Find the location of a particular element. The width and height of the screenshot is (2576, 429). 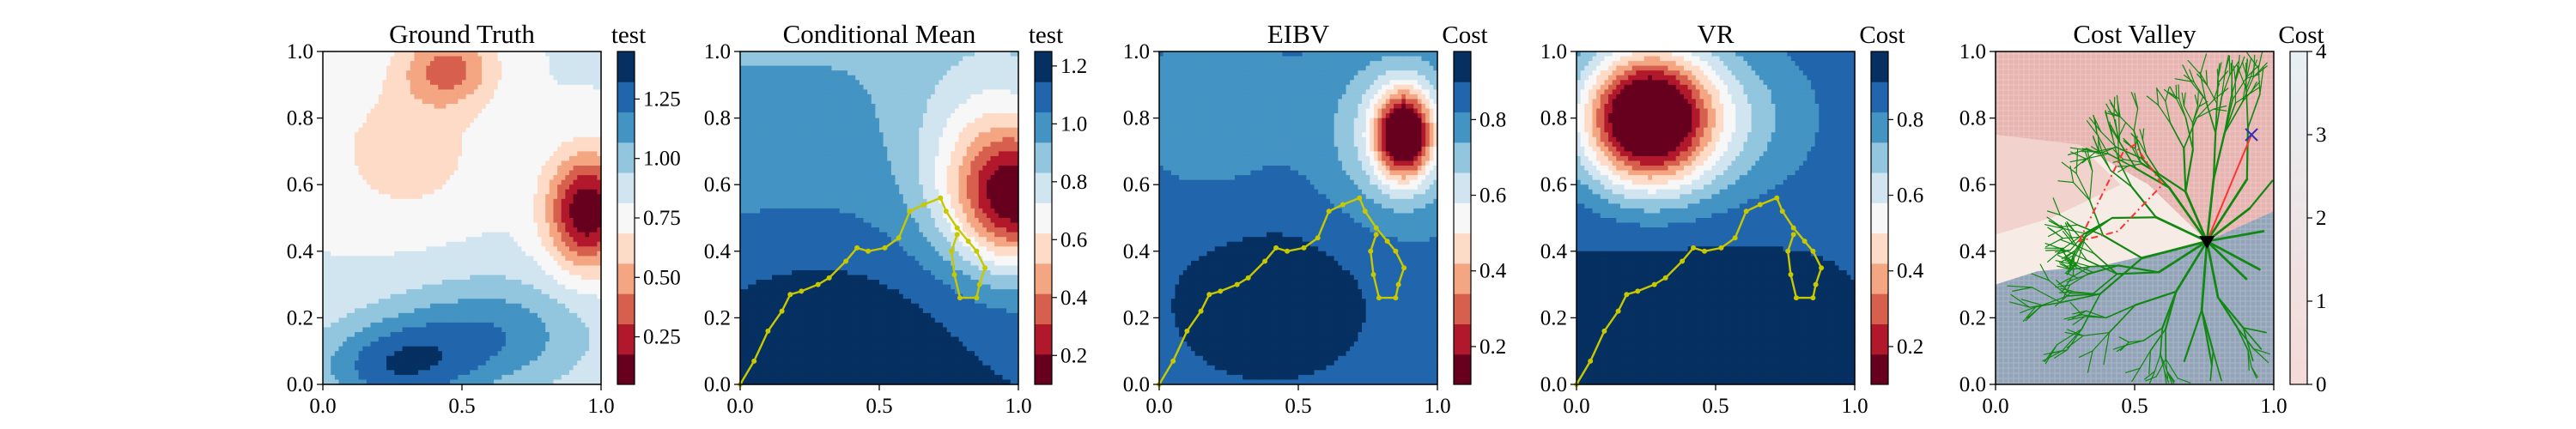

y-tick-label: 0.8 is located at coordinates (300, 118).